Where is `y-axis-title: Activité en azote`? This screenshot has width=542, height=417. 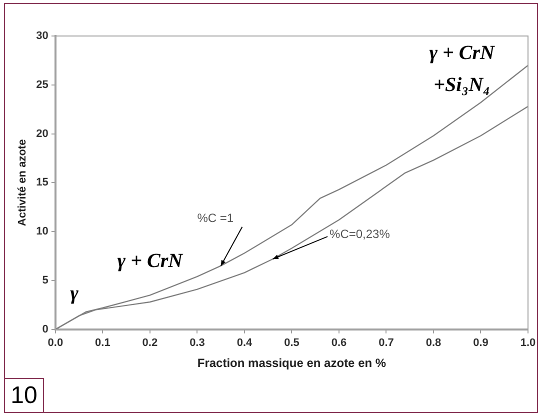
y-axis-title: Activité en azote is located at coordinates (22, 182).